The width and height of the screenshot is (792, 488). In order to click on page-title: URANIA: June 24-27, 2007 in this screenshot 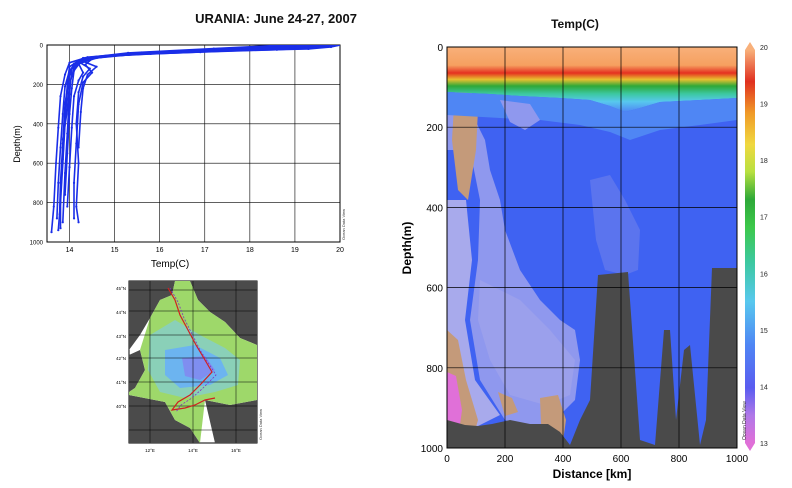, I will do `click(276, 18)`.